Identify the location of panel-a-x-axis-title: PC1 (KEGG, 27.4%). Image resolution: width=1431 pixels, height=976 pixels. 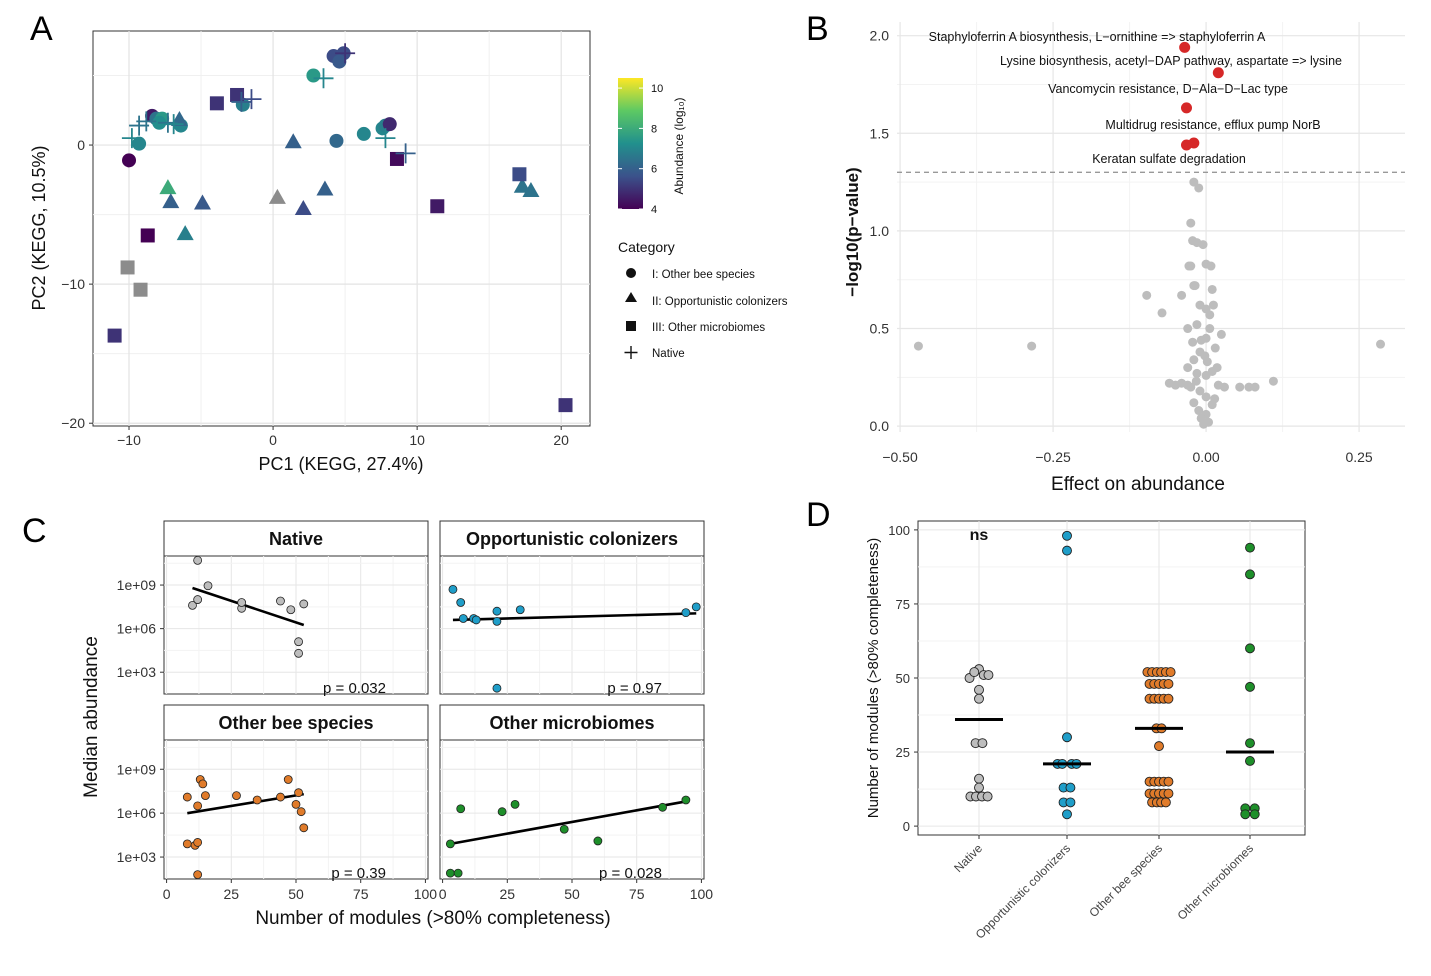
(340, 464).